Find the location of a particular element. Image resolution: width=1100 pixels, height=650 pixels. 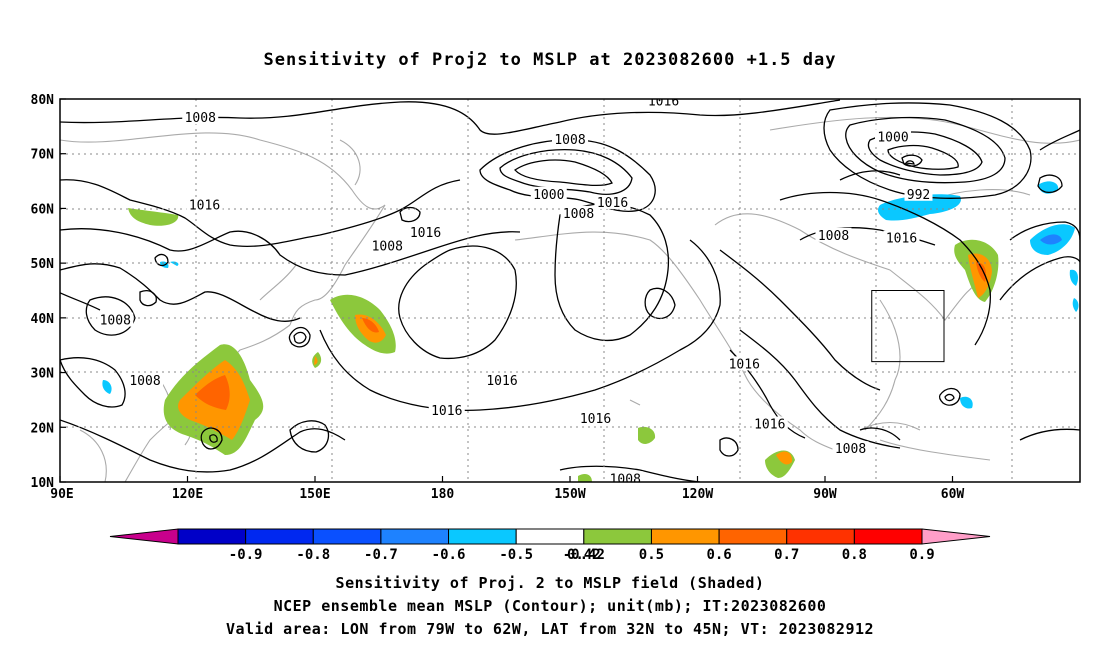

contour-label: 992 is located at coordinates (918, 195).